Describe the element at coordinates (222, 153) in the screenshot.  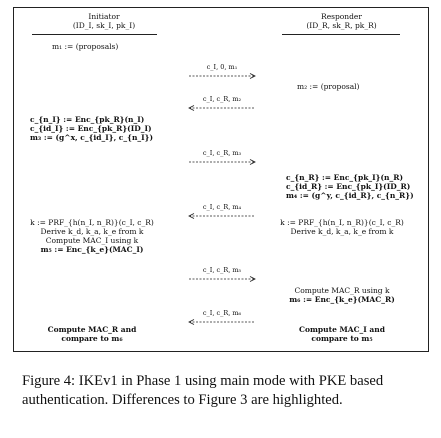
I see `message-3-label: c_I, c_R, m₃` at that location.